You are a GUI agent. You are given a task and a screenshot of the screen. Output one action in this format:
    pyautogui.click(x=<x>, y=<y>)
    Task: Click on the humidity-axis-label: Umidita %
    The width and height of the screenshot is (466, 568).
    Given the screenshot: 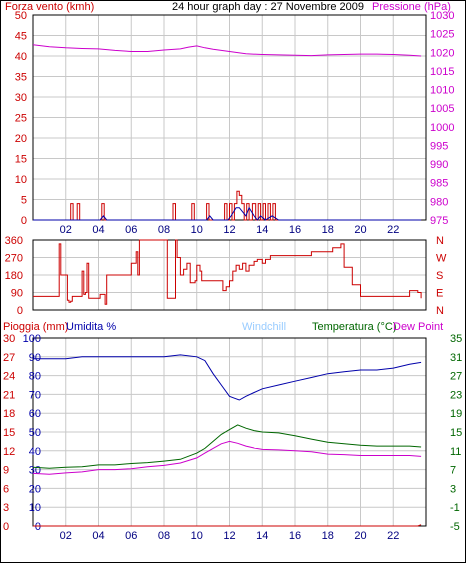 What is the action you would take?
    pyautogui.click(x=91, y=327)
    